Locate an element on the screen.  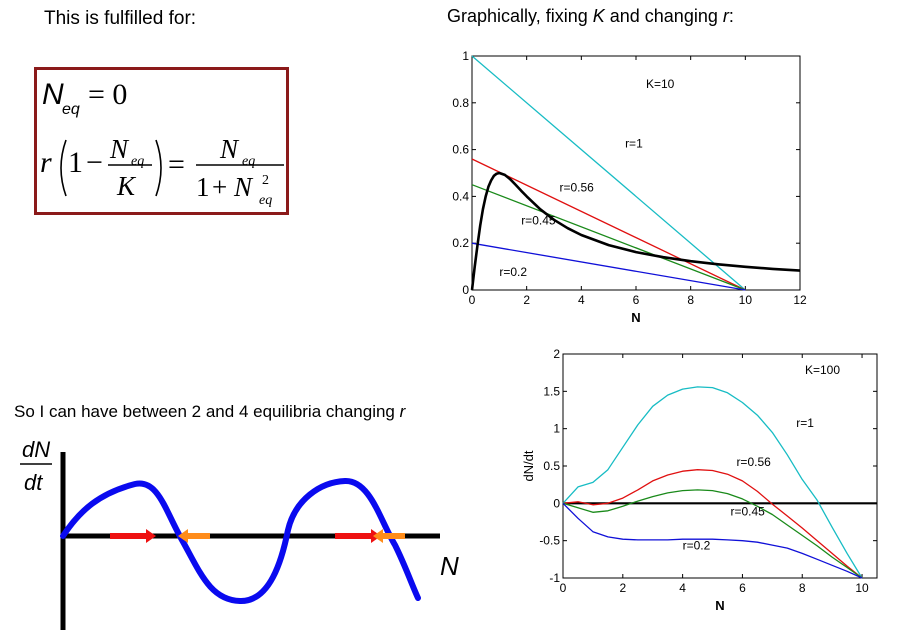
eq2-paren-left is located at coordinates (63, 168).